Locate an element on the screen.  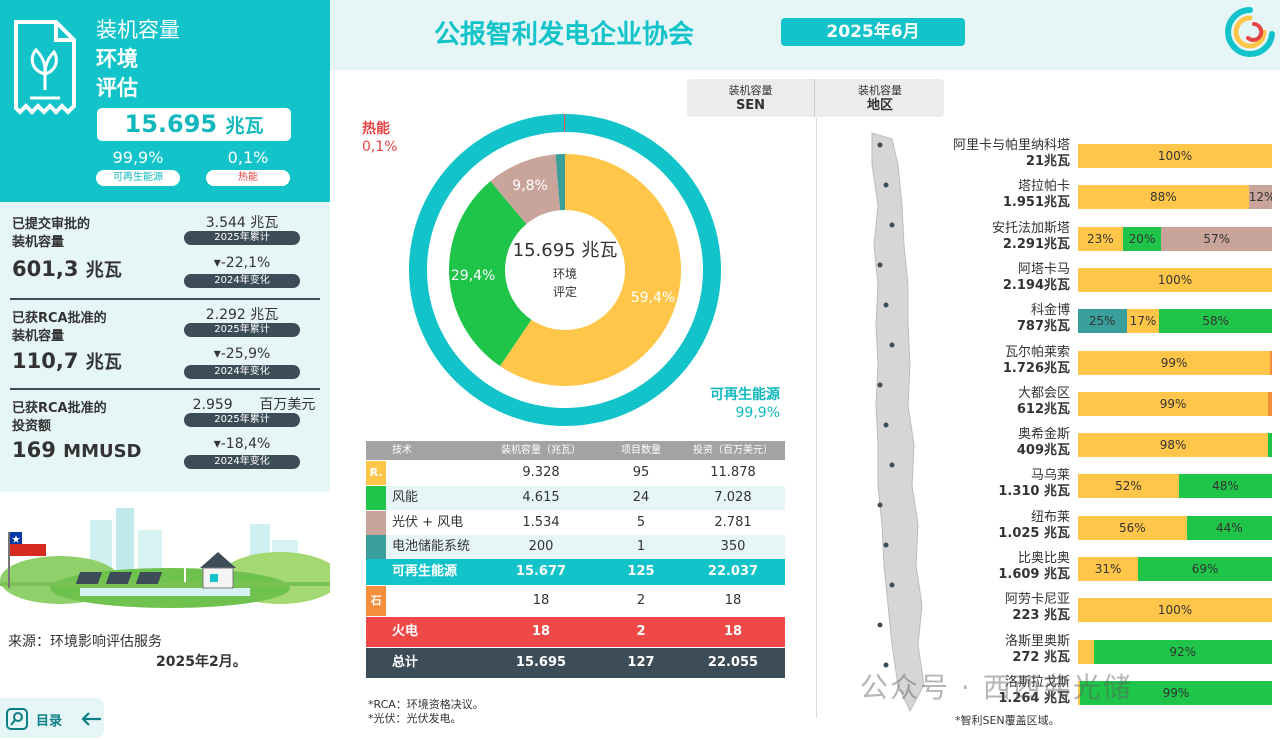
row-swatch: R. is located at coordinates (376, 473).